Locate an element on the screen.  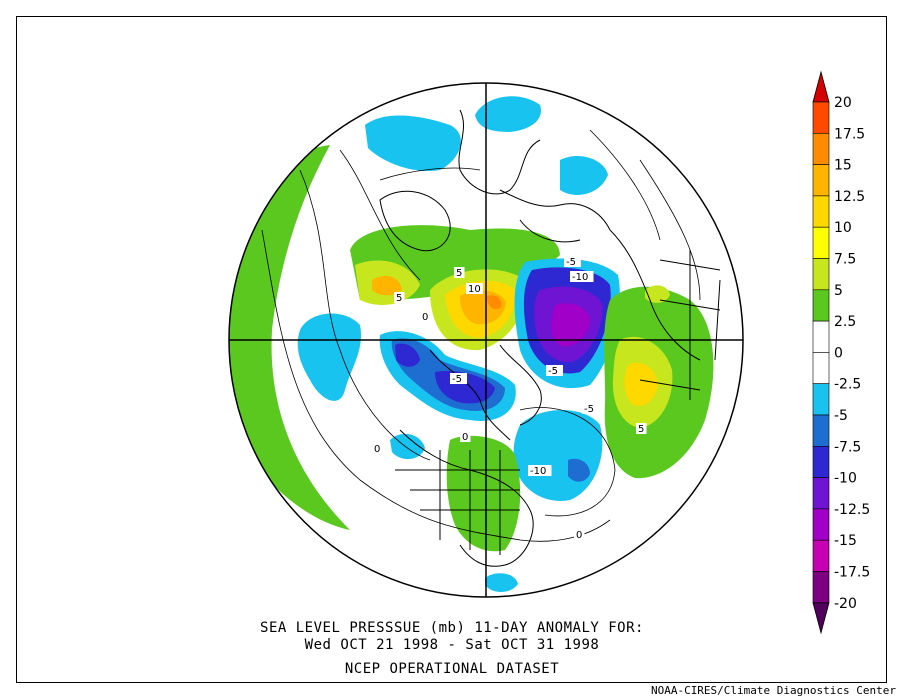
colorbar-arrow-bottom is located at coordinates (821, 618).